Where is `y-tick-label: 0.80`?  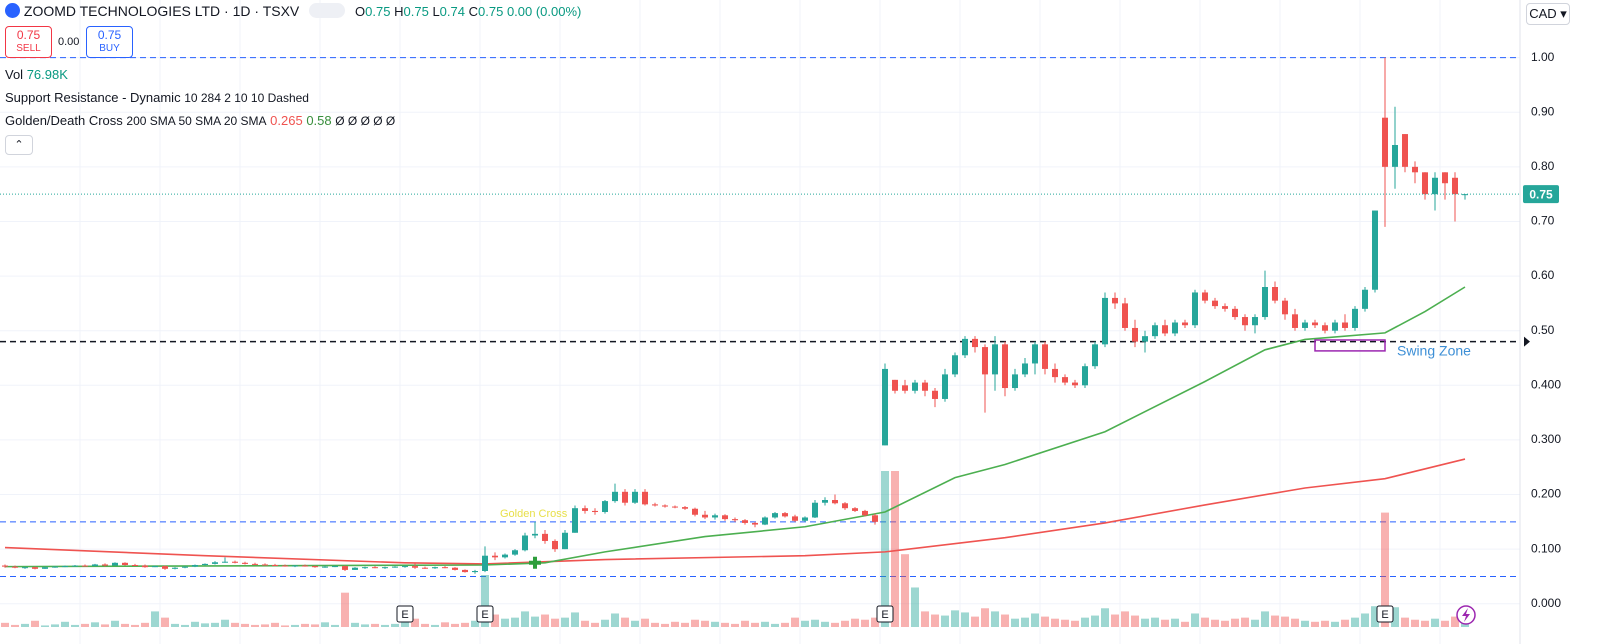 y-tick-label: 0.80 is located at coordinates (1543, 166).